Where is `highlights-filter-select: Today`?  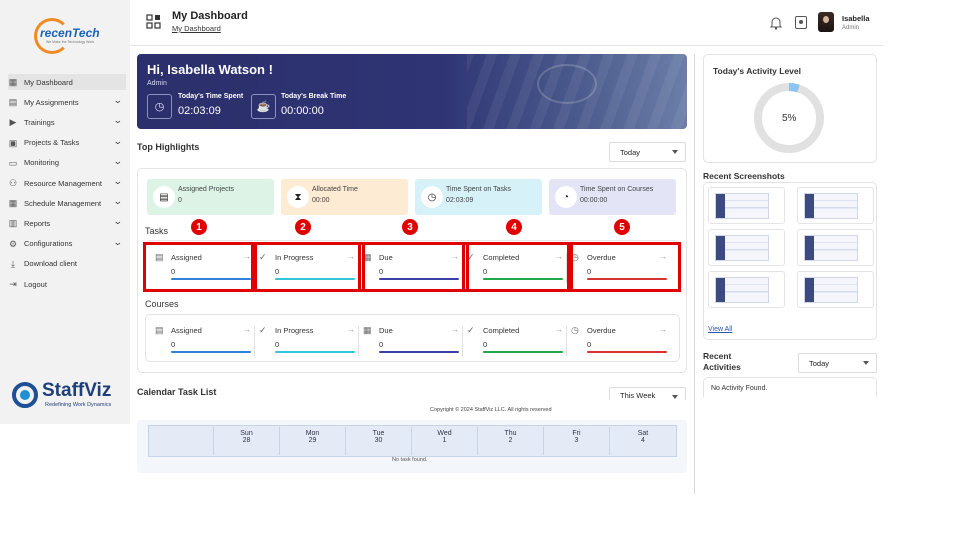 highlights-filter-select: Today is located at coordinates (647, 152).